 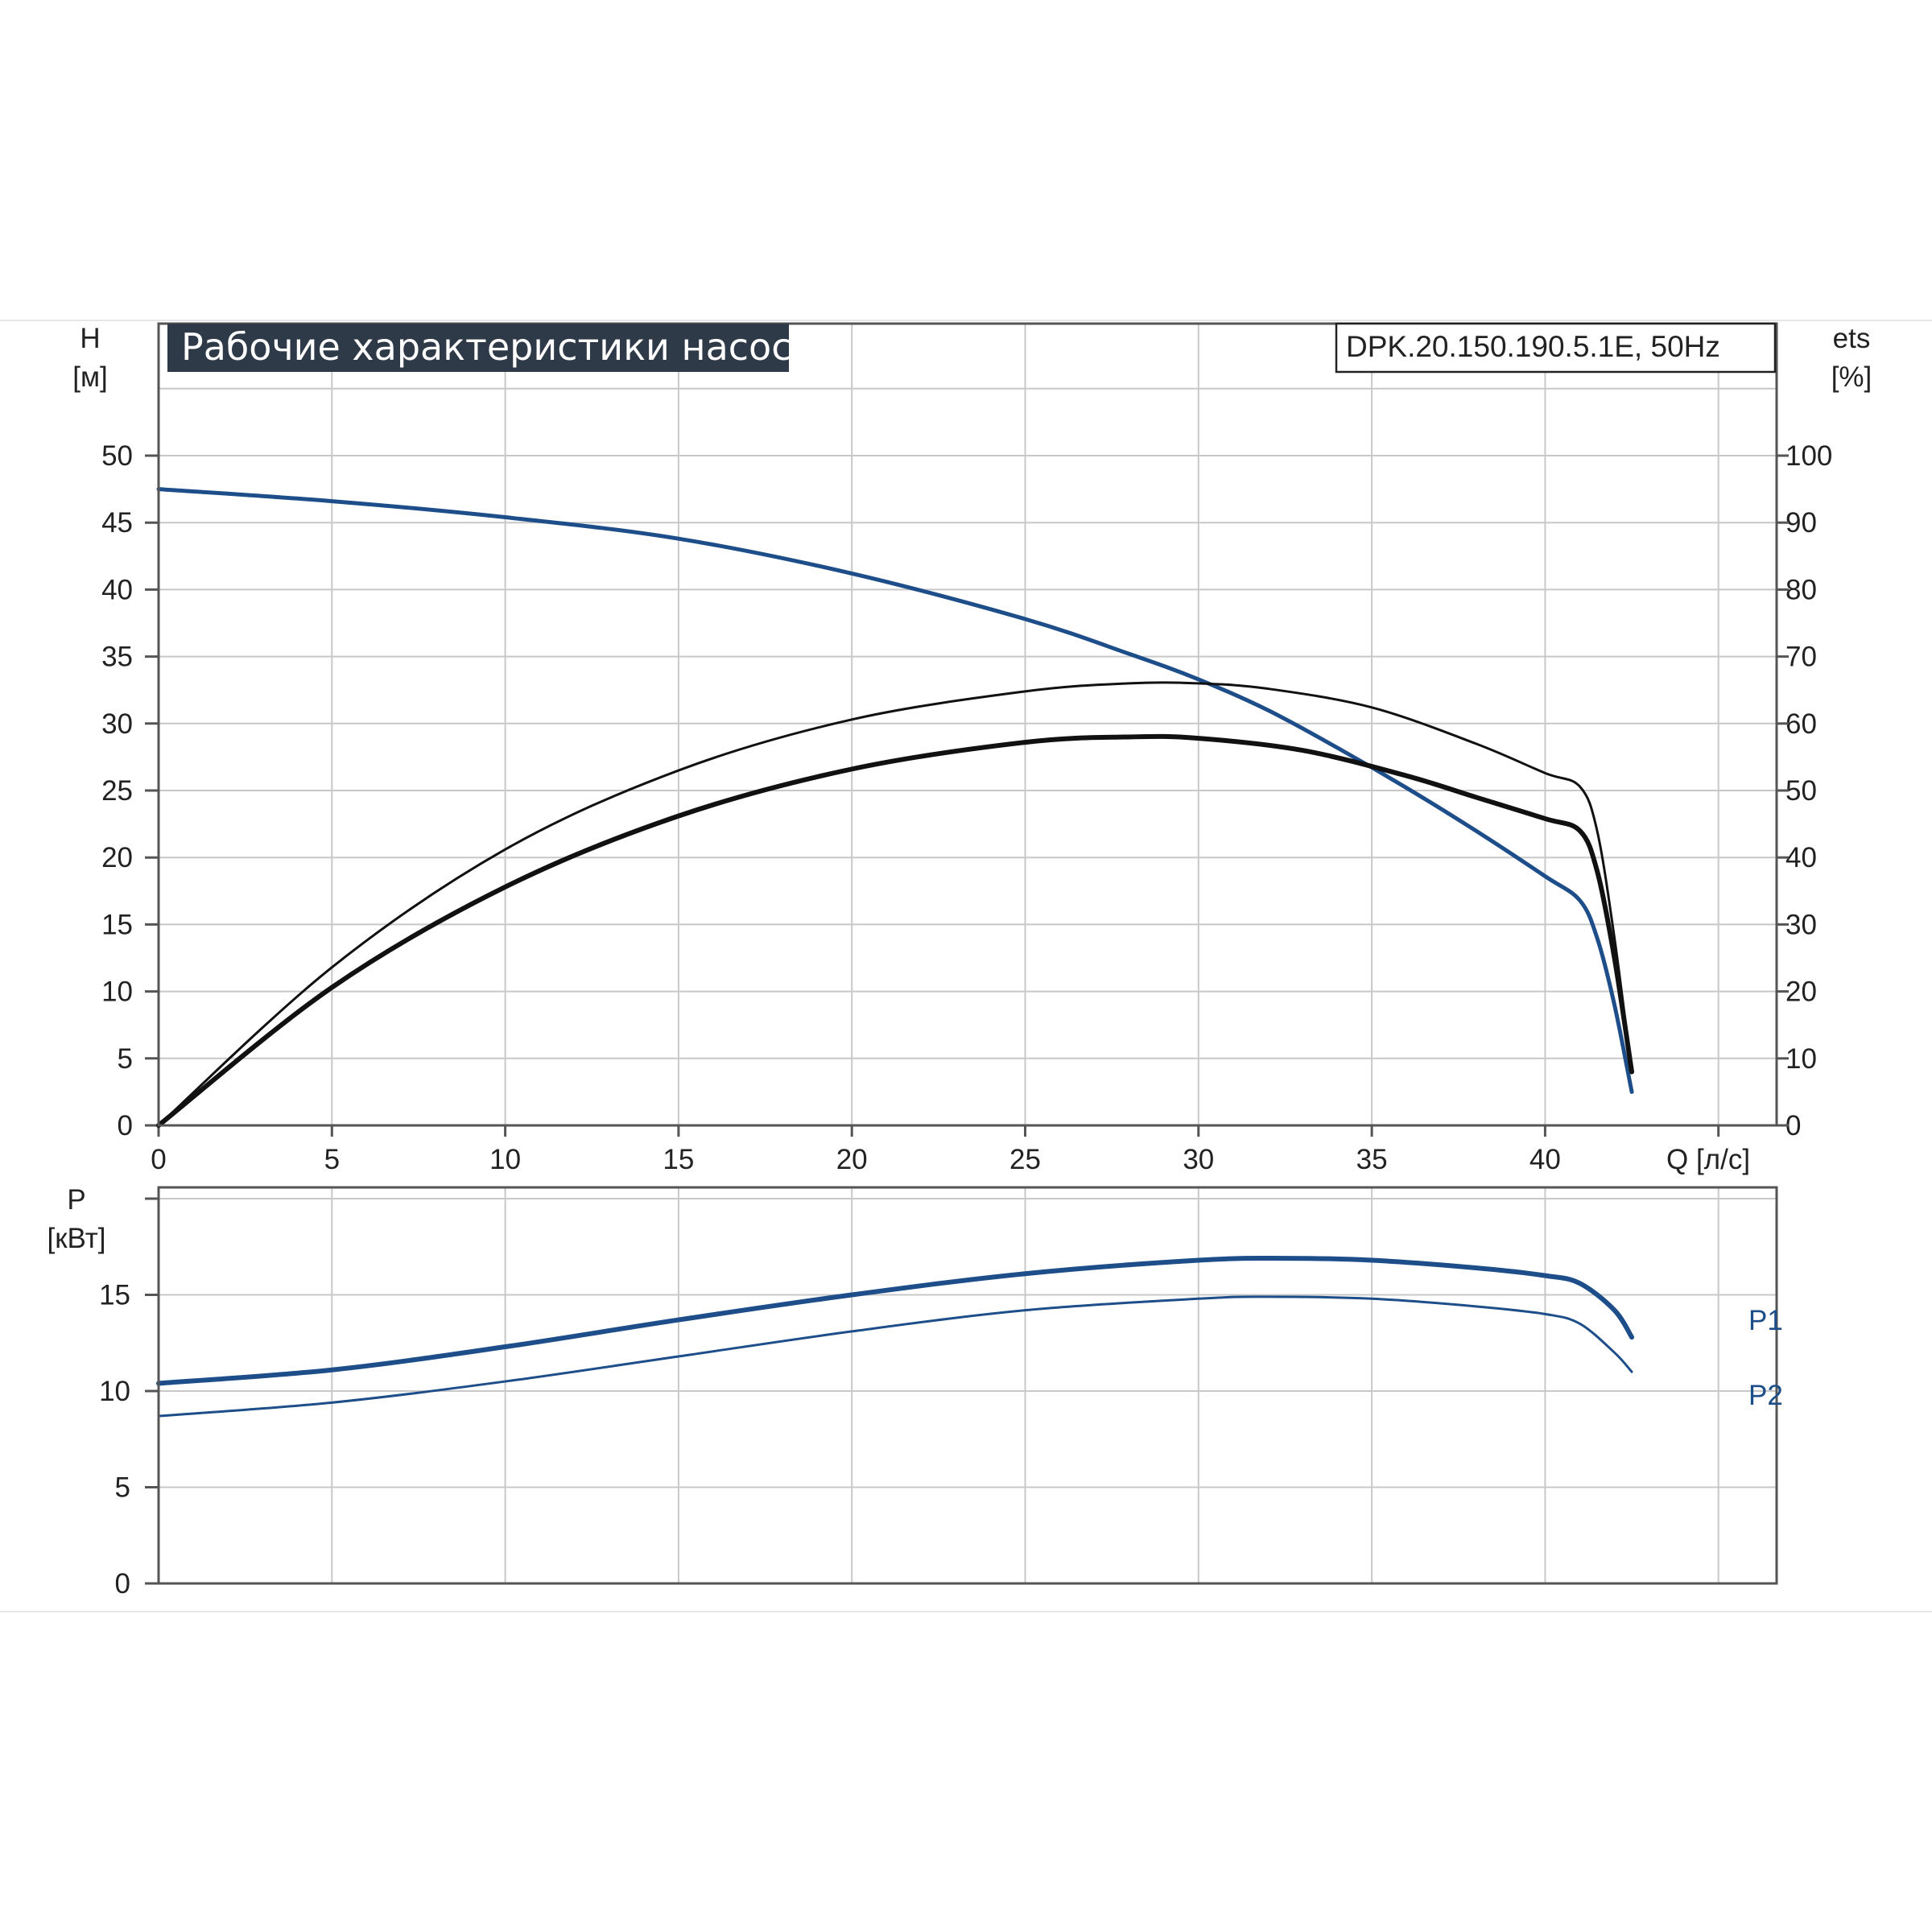 I want to click on head-tick-label: 25, so click(x=117, y=791).